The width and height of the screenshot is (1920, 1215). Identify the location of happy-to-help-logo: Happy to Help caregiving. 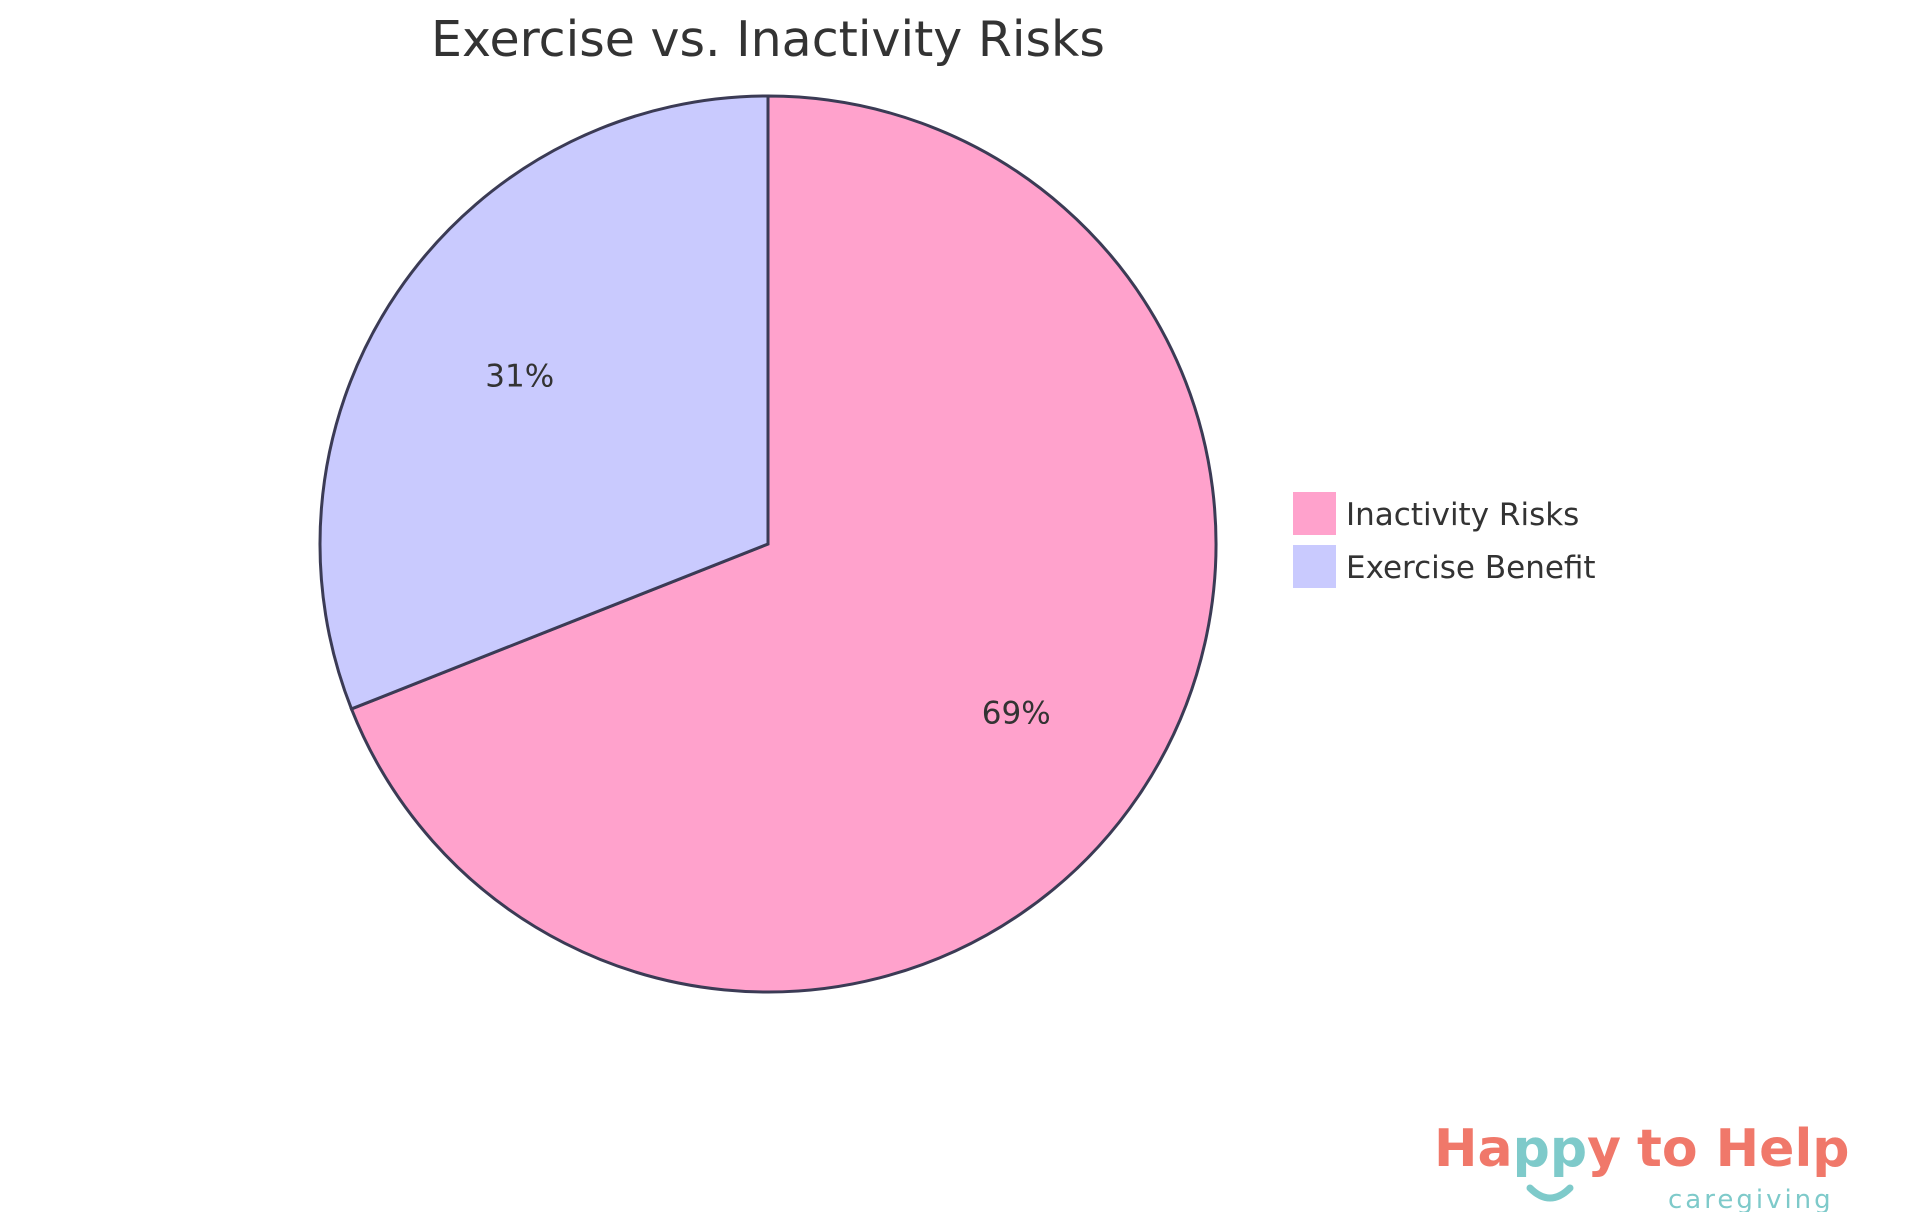
(1642, 1165).